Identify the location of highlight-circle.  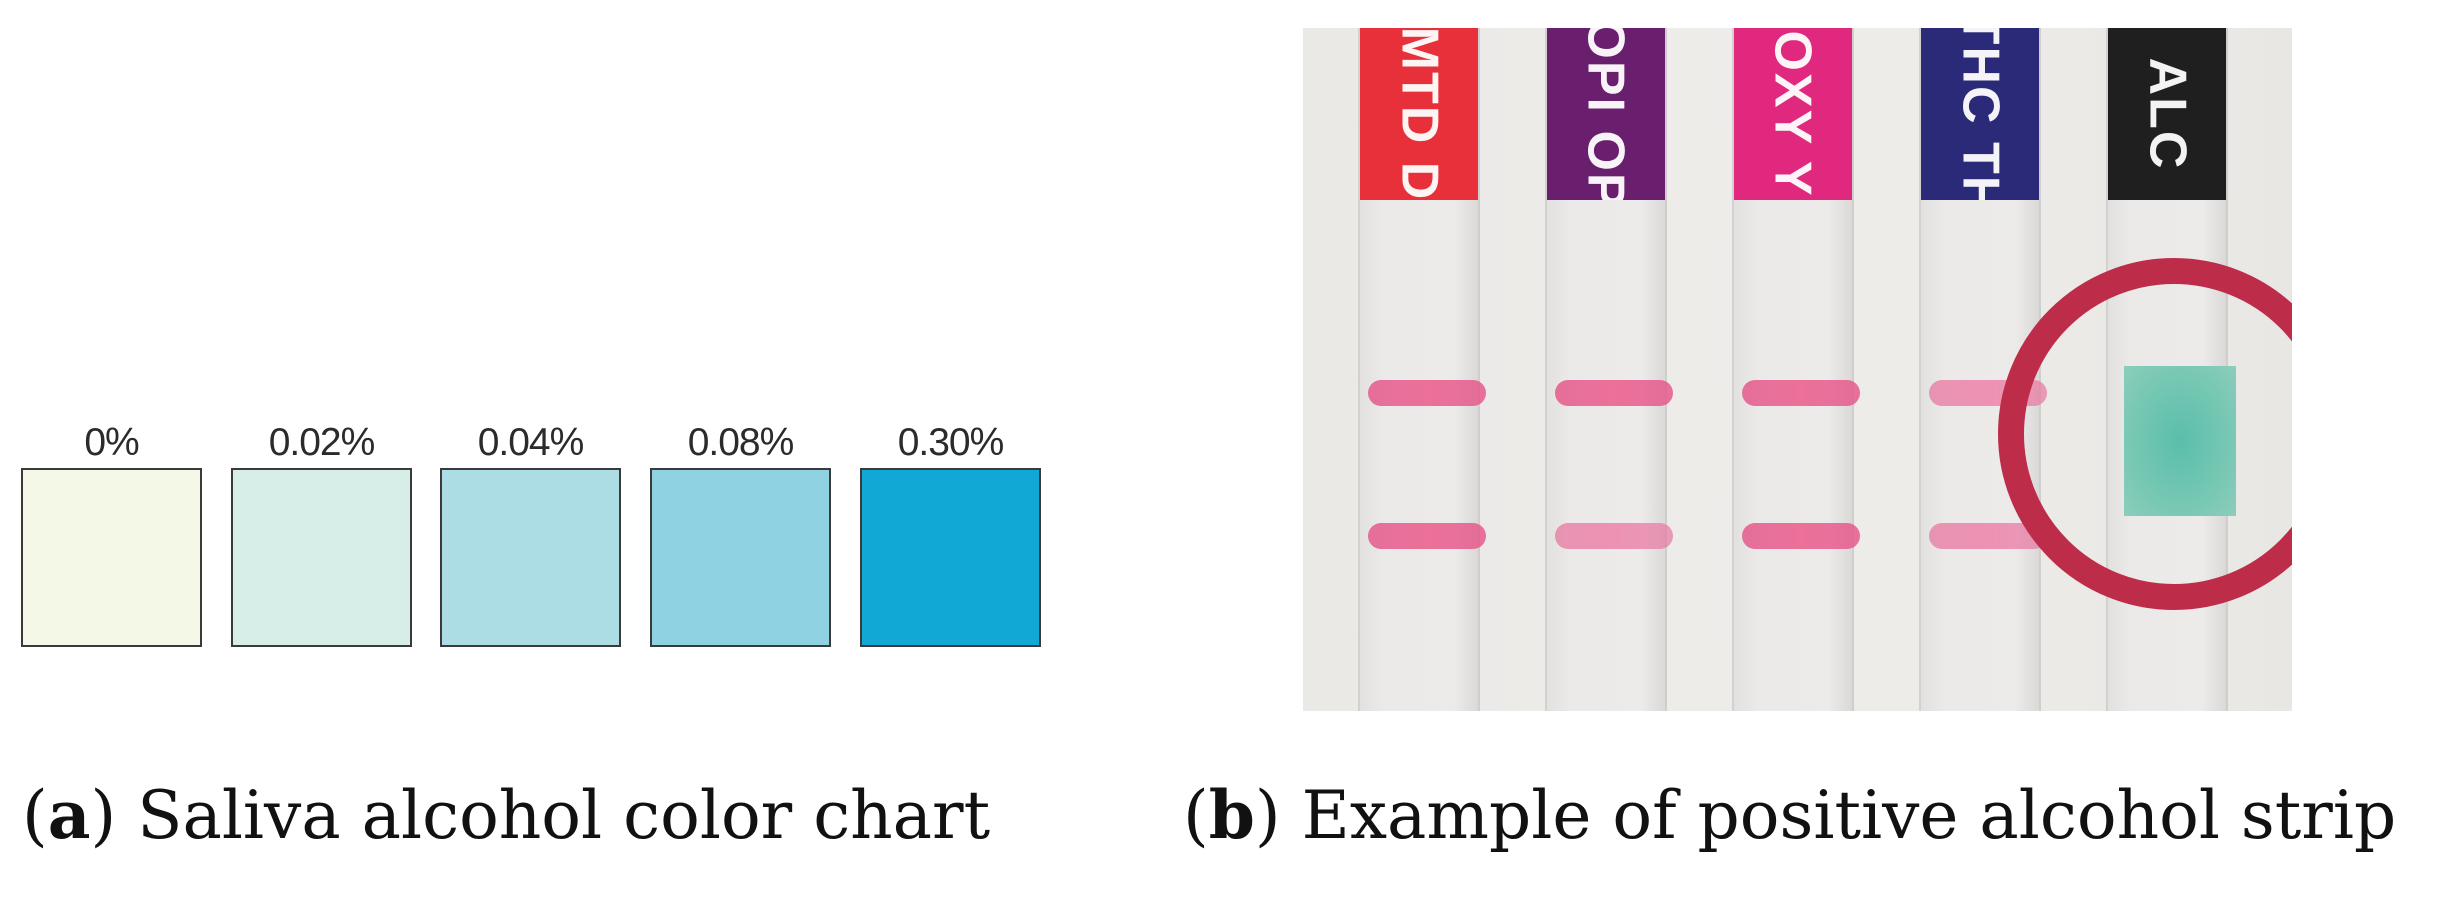
(2145, 434).